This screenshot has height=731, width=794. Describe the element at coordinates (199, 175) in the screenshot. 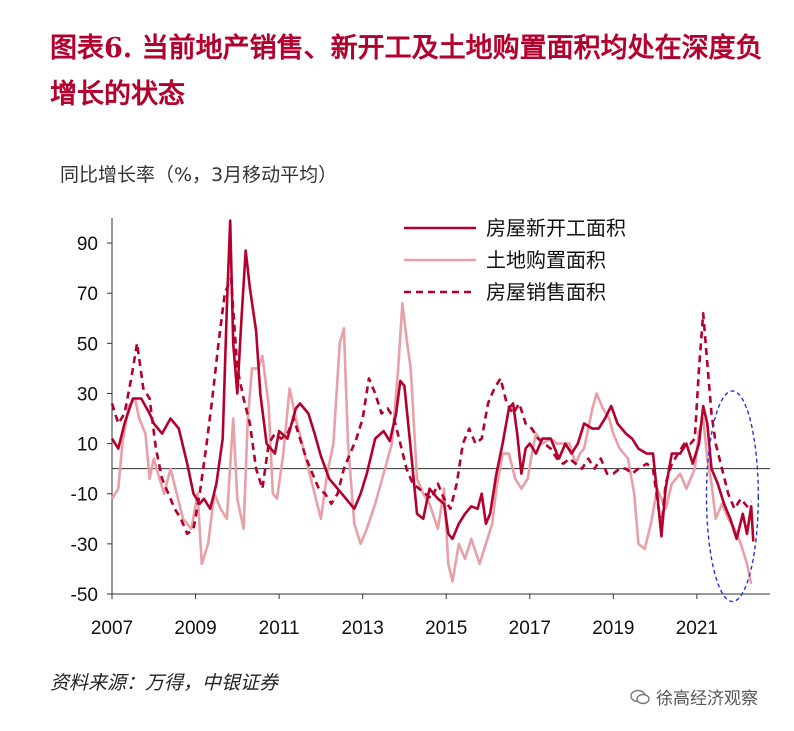

I see `y-axis-label: 同比增长率（%，3月移动平均）` at that location.